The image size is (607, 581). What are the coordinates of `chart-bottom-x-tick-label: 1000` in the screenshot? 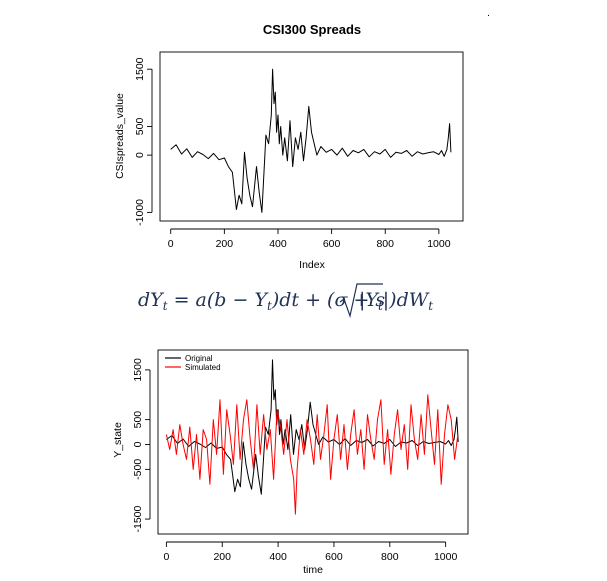 It's located at (446, 557).